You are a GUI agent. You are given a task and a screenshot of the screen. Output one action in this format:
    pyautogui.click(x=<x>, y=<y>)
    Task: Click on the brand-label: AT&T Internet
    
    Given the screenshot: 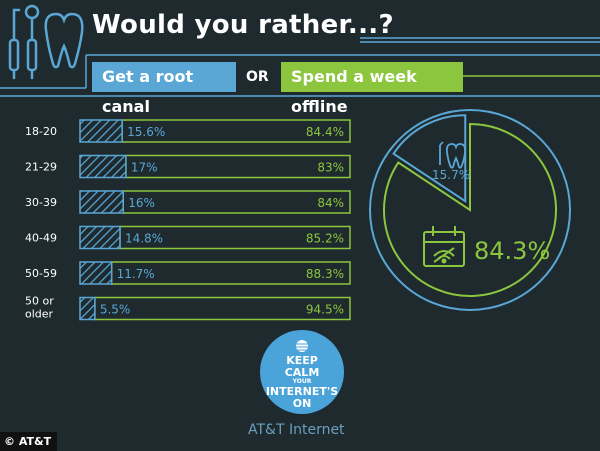 What is the action you would take?
    pyautogui.click(x=296, y=430)
    